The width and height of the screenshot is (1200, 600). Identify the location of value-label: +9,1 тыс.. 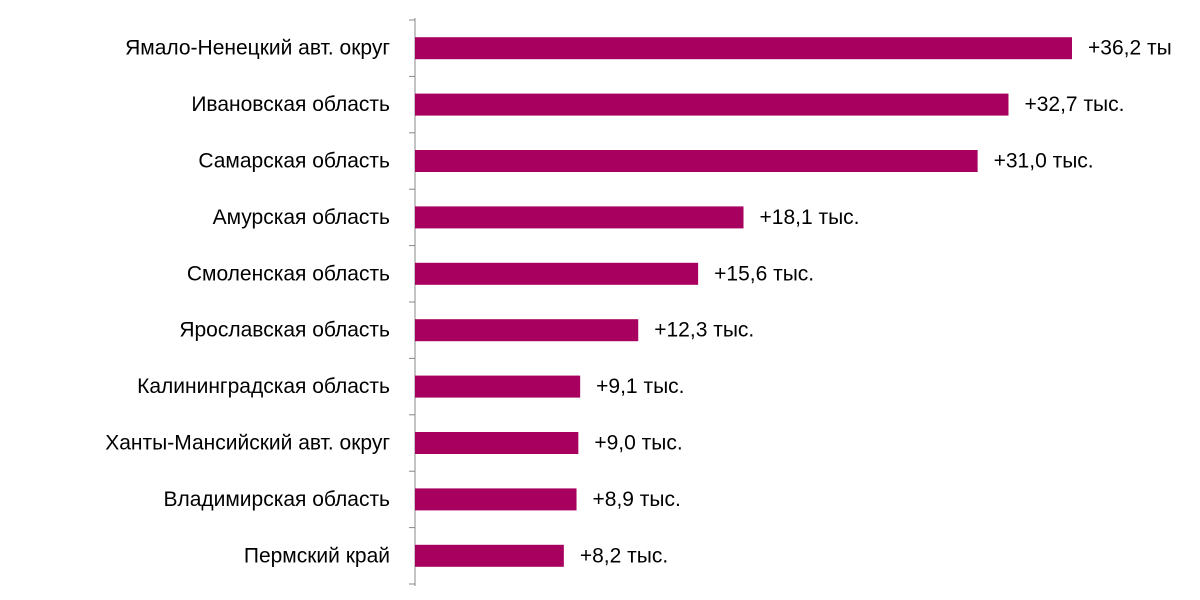
(640, 386).